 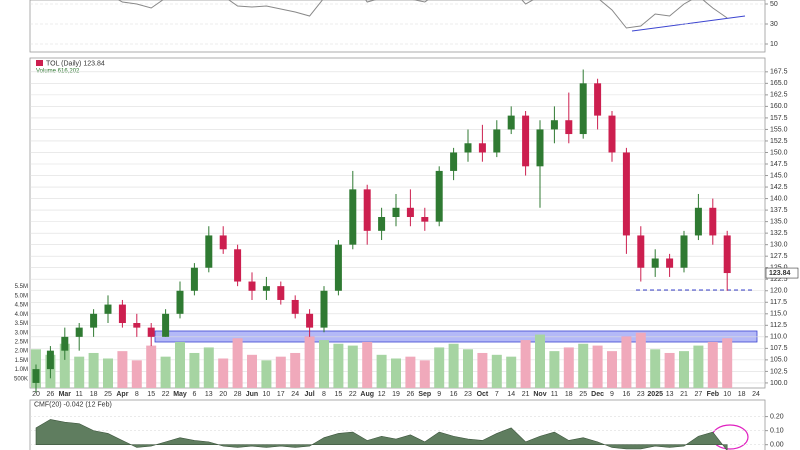 What do you see at coordinates (411, 394) in the screenshot?
I see `x-tick-label: 26` at bounding box center [411, 394].